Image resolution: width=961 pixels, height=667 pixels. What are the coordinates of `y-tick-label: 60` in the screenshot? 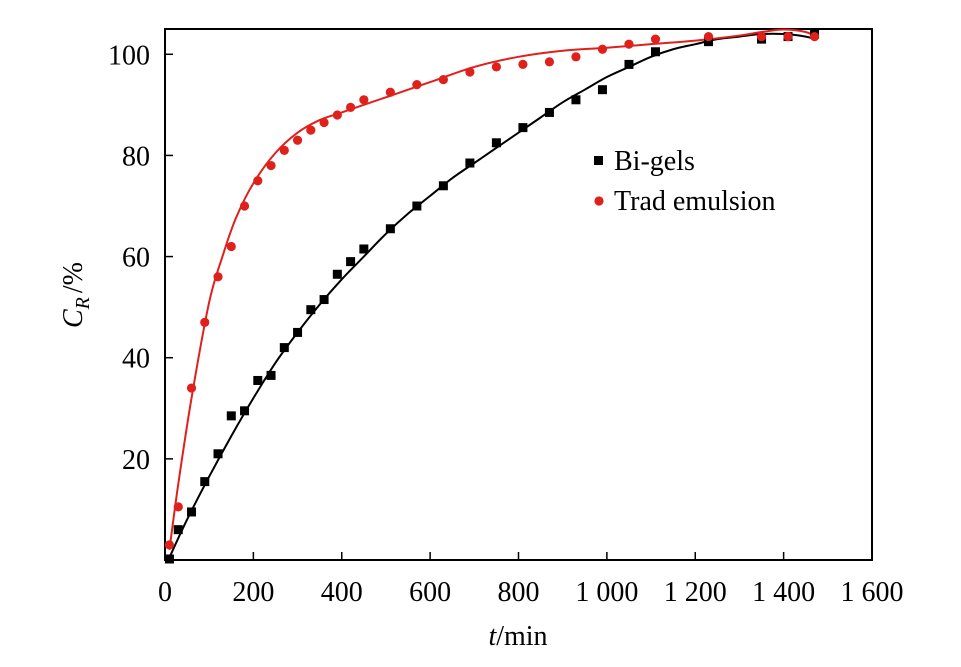 It's located at (136, 258).